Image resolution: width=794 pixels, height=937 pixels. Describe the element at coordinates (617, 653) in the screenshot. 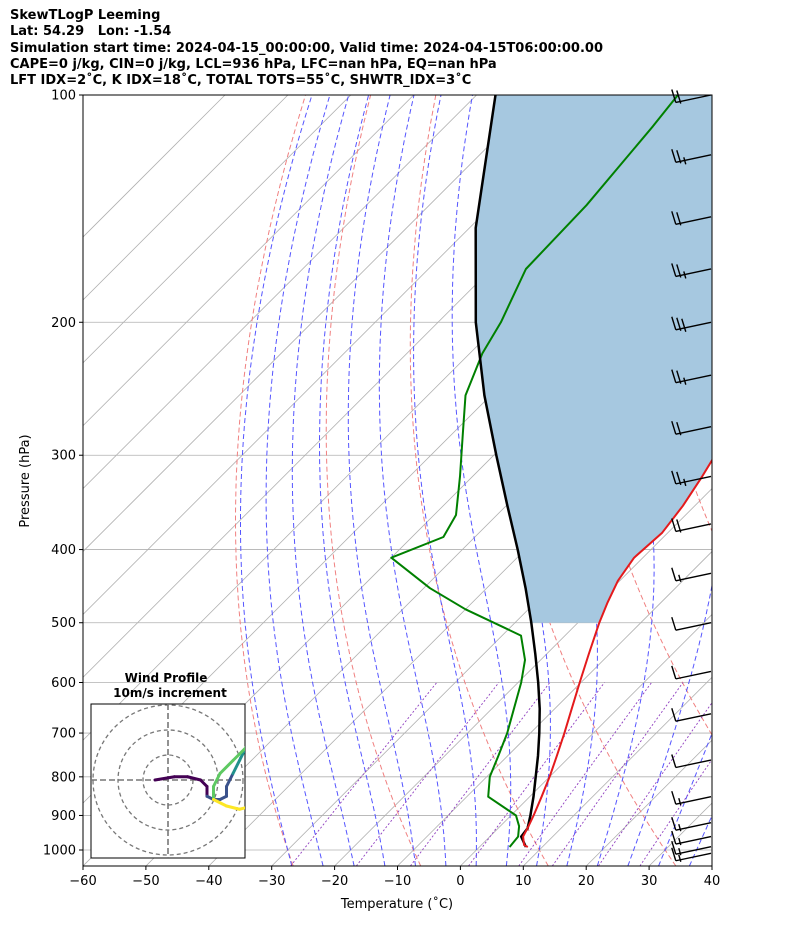

I see `temperature-line` at that location.